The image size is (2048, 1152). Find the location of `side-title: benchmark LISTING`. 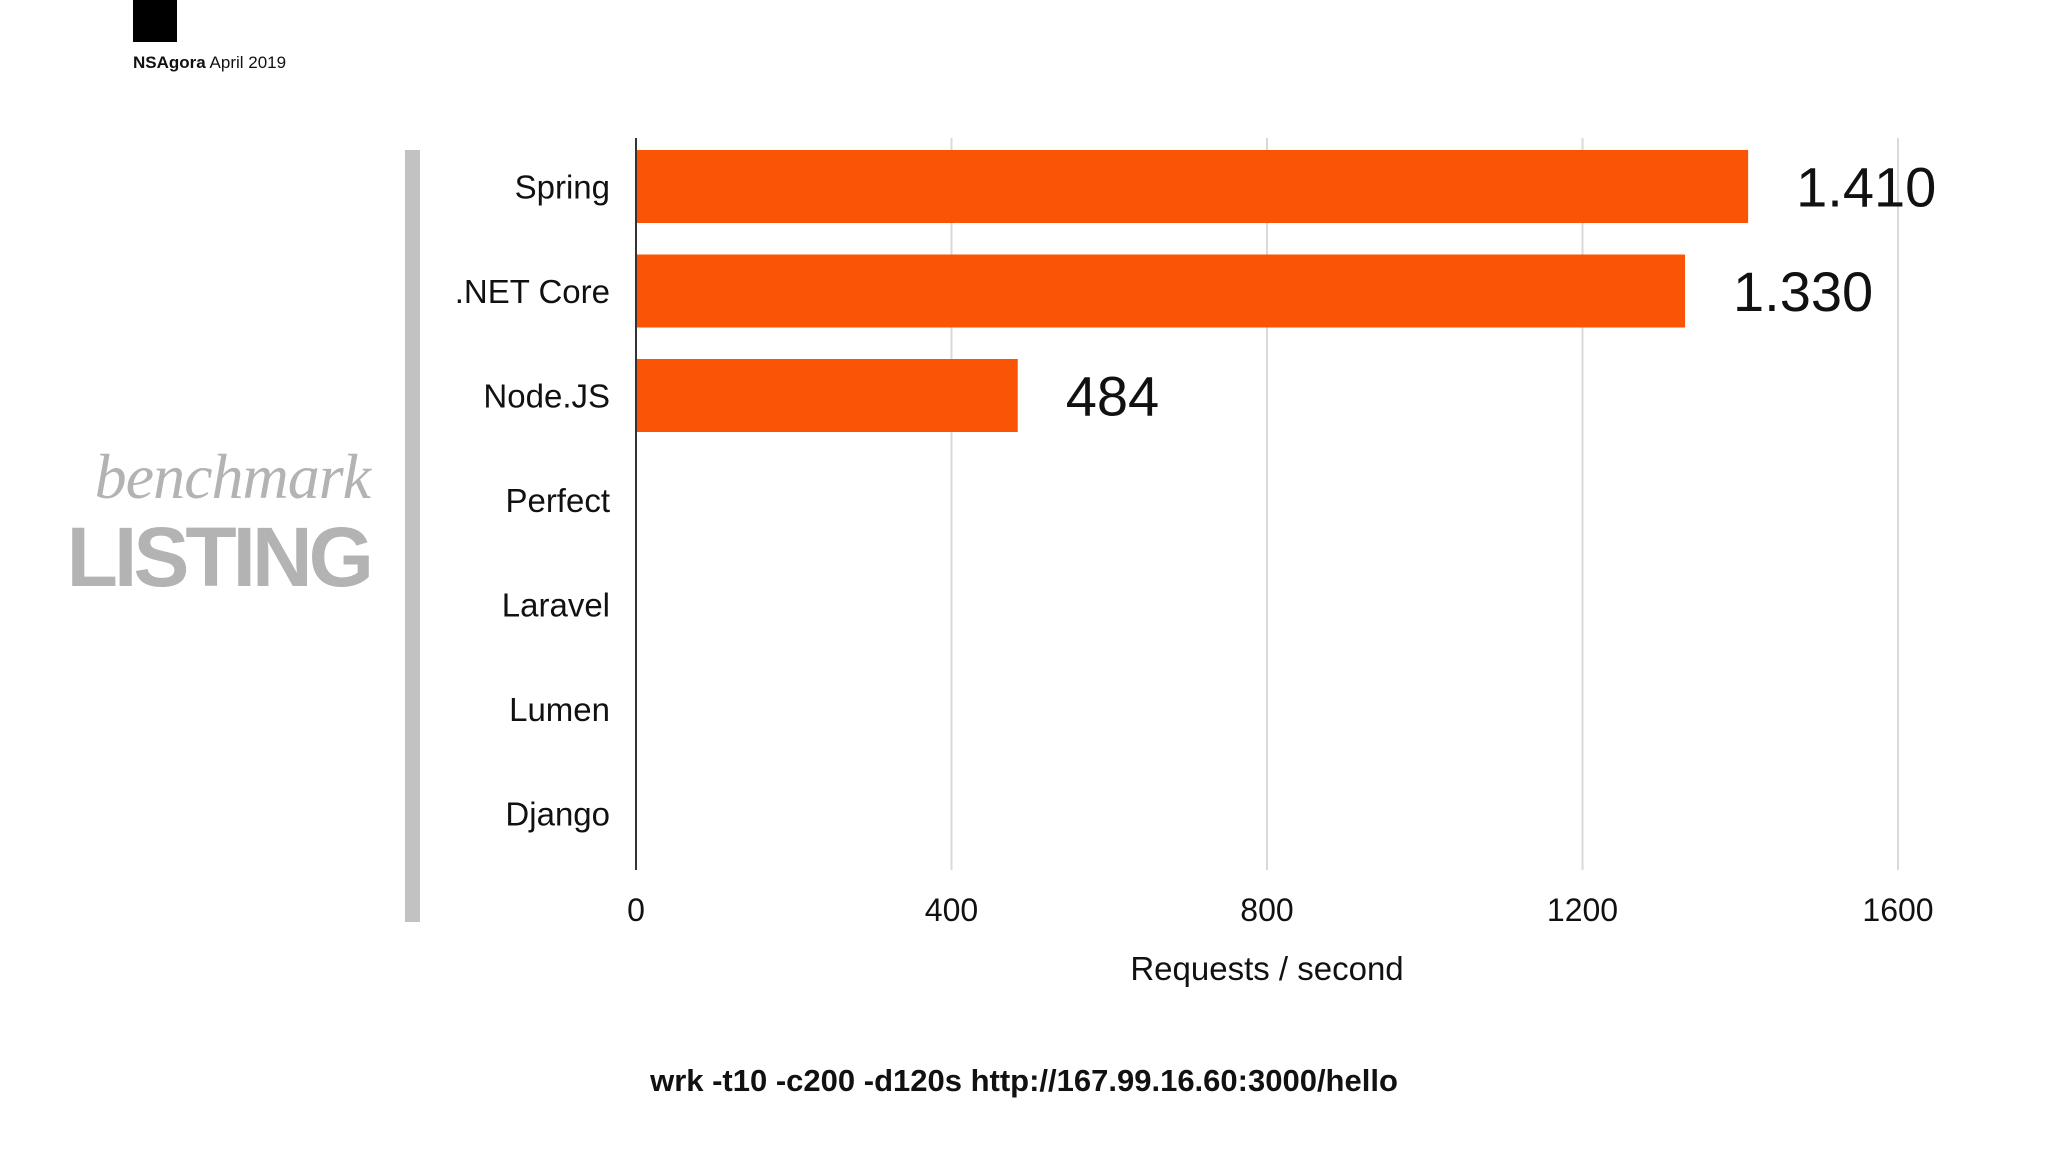

side-title: benchmark LISTING is located at coordinates (207, 522).